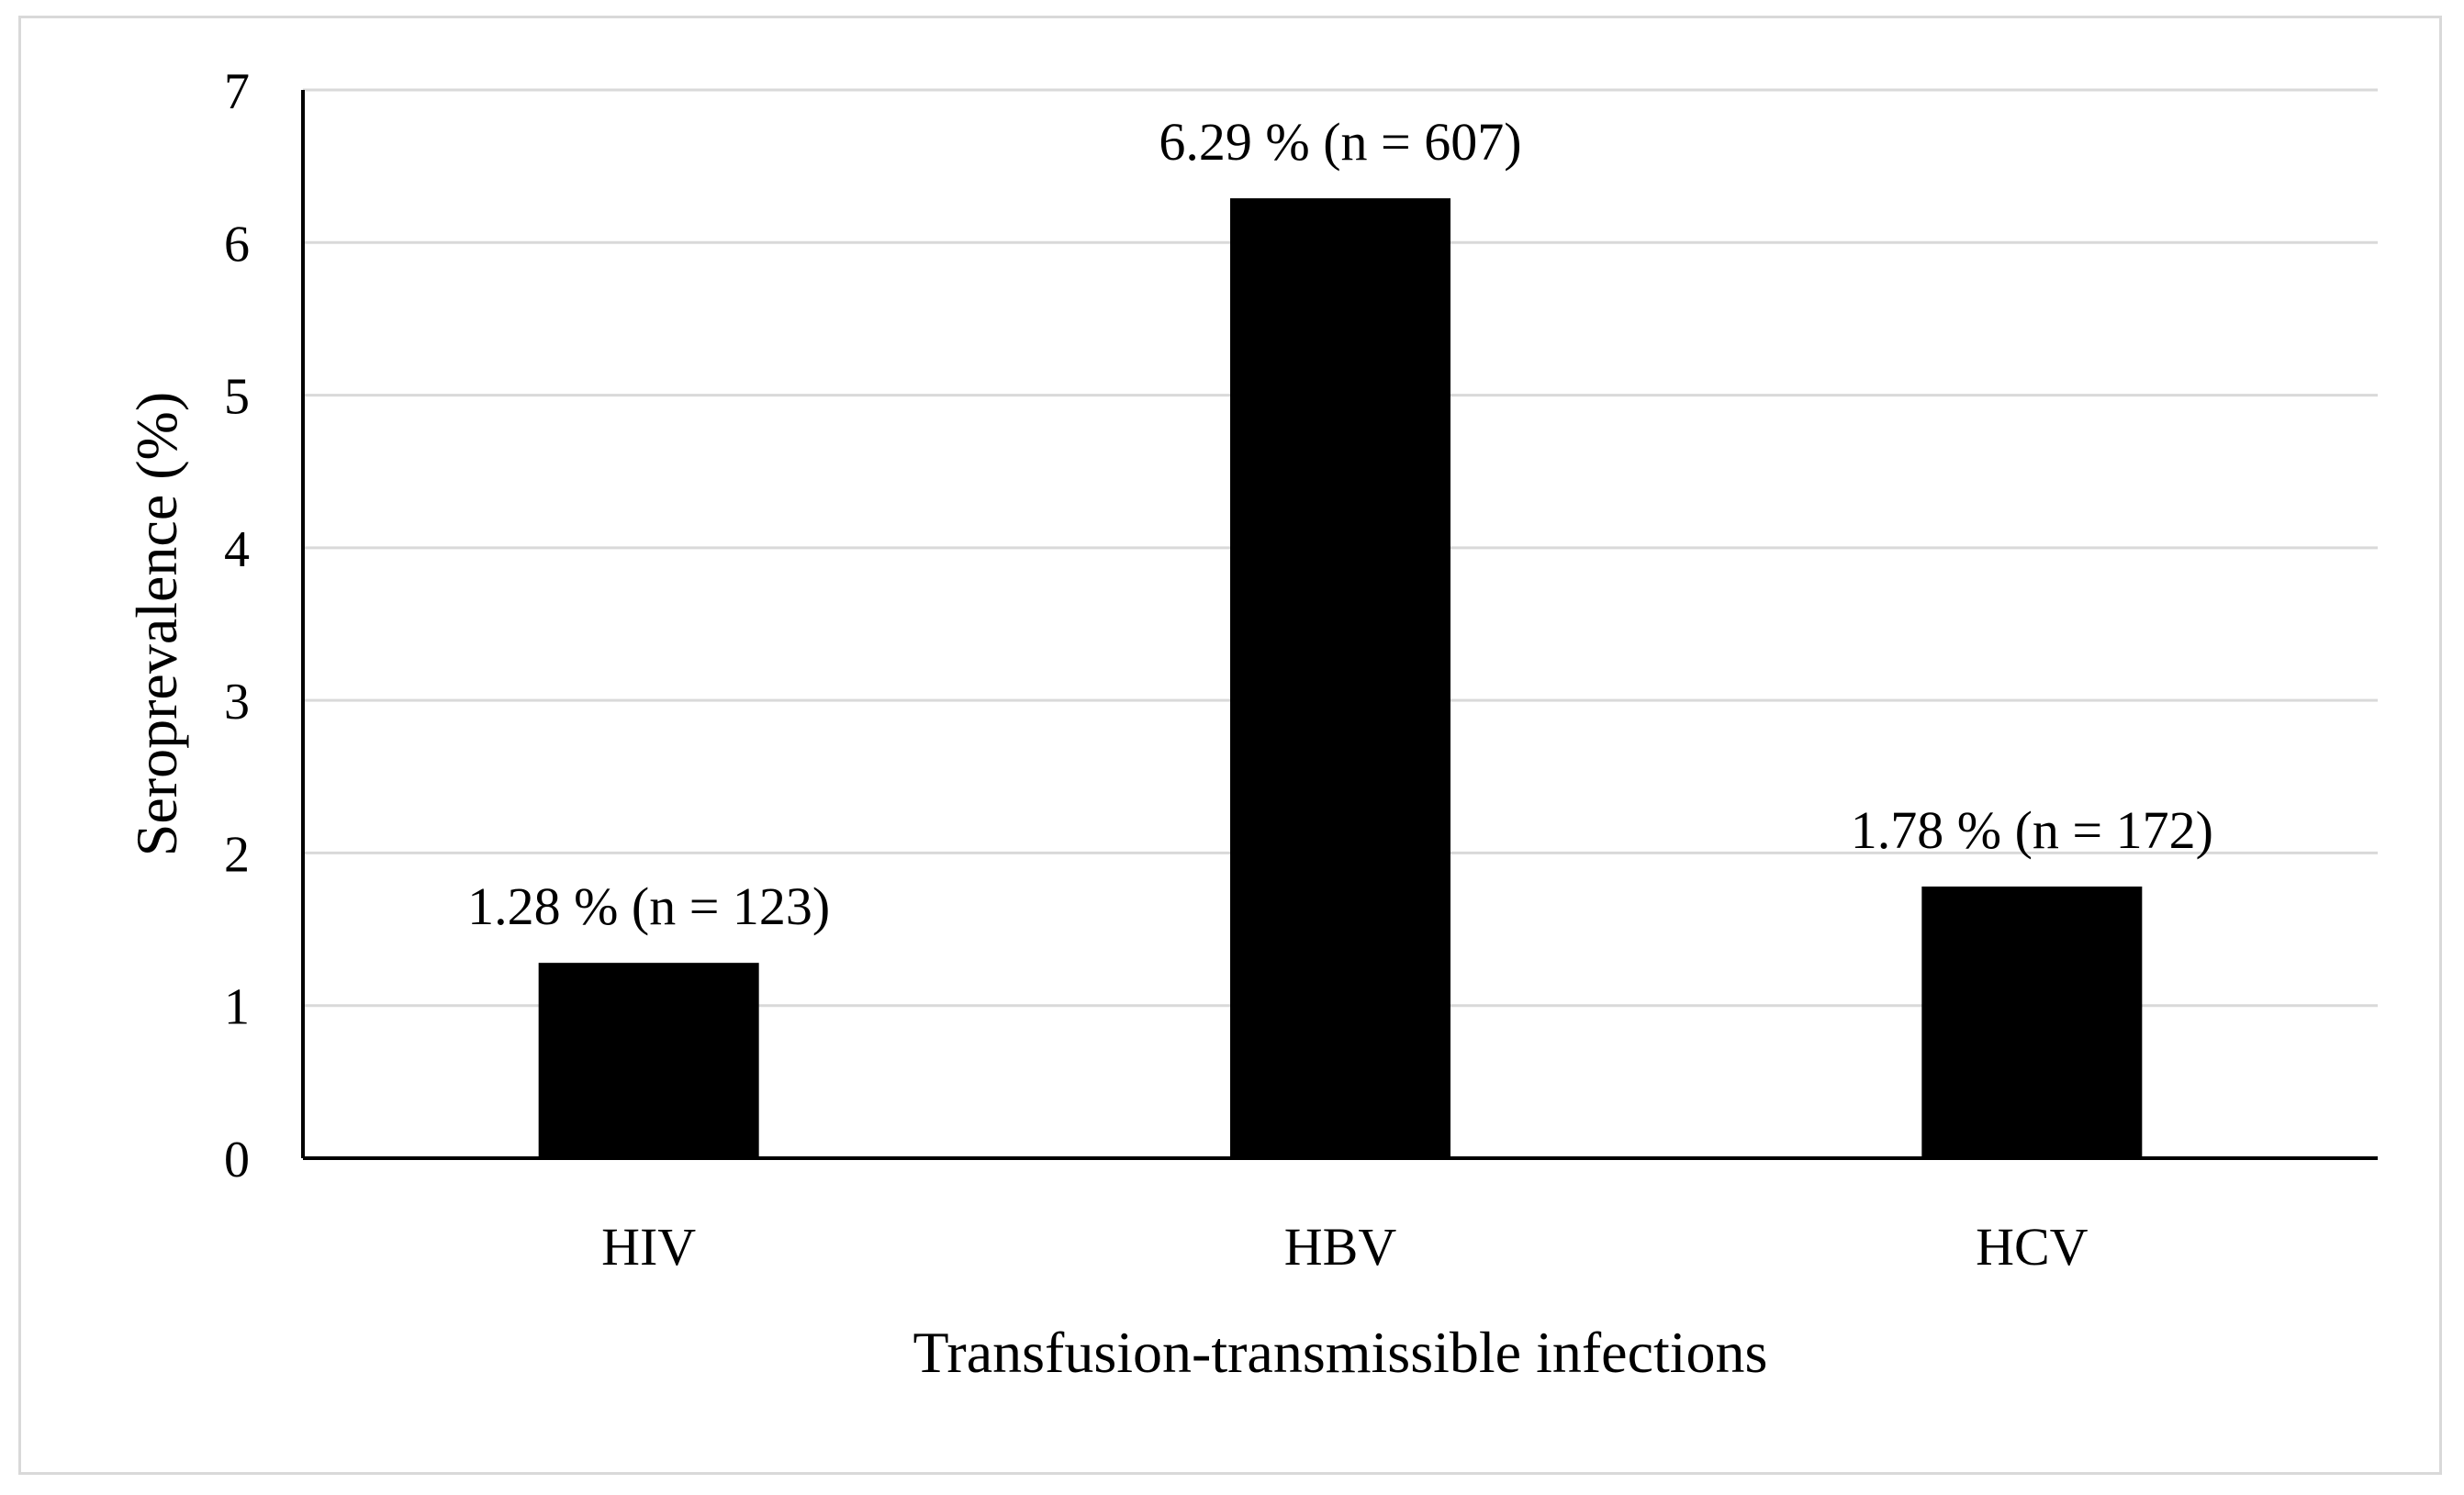 The height and width of the screenshot is (1495, 2464). I want to click on bar-hiv, so click(648, 1060).